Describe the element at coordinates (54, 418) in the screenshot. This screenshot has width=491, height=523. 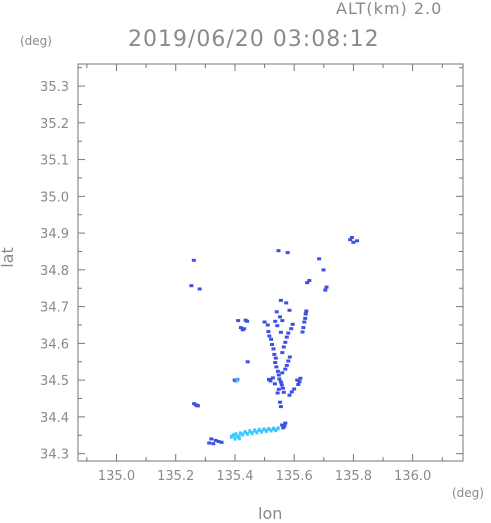
I see `y-tick-label: 34.4` at that location.